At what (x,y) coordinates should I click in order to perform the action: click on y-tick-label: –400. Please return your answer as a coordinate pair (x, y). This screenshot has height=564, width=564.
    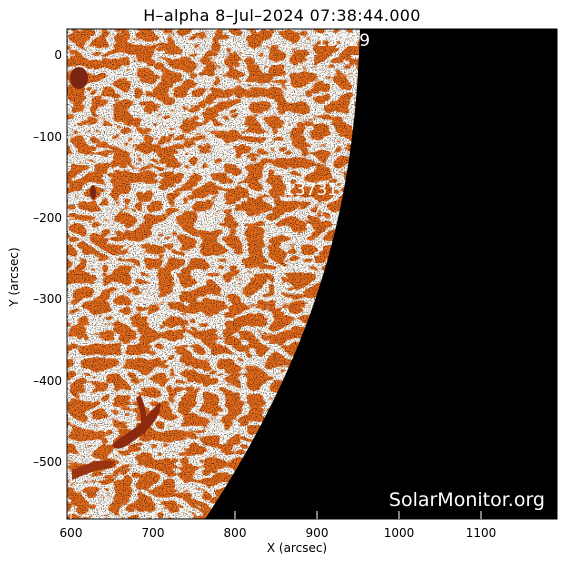
    Looking at the image, I should click on (47, 381).